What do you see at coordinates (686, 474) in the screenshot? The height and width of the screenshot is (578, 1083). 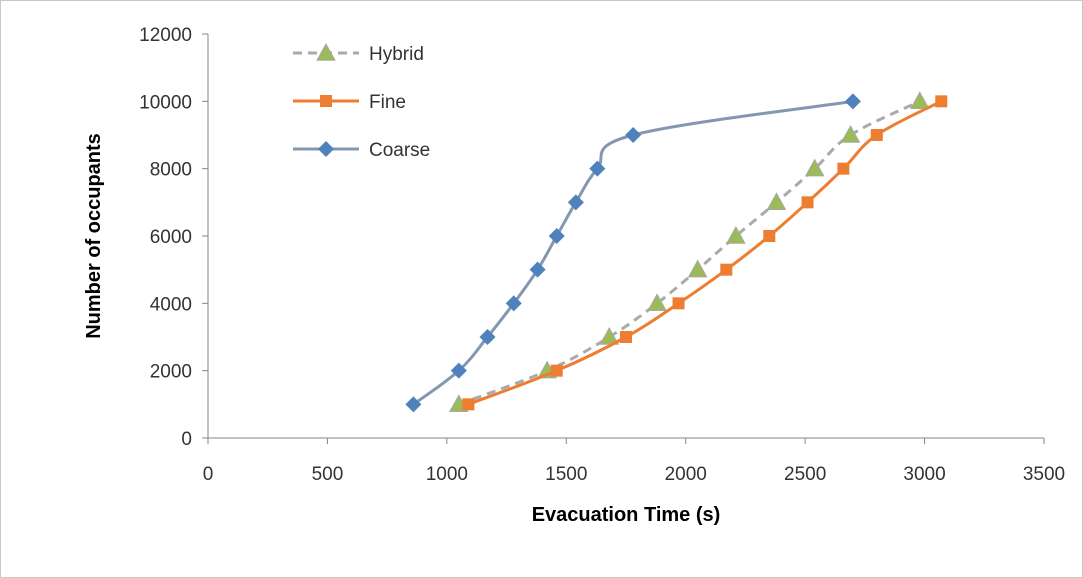 I see `x-tick-label: 2000` at bounding box center [686, 474].